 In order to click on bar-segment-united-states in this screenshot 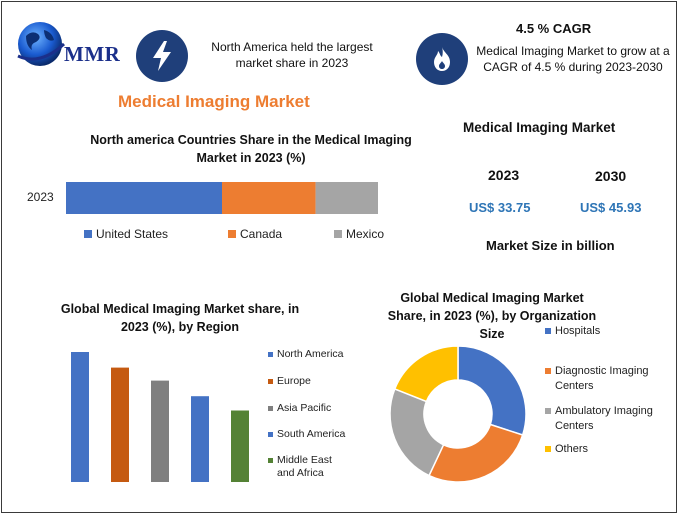, I will do `click(144, 198)`.